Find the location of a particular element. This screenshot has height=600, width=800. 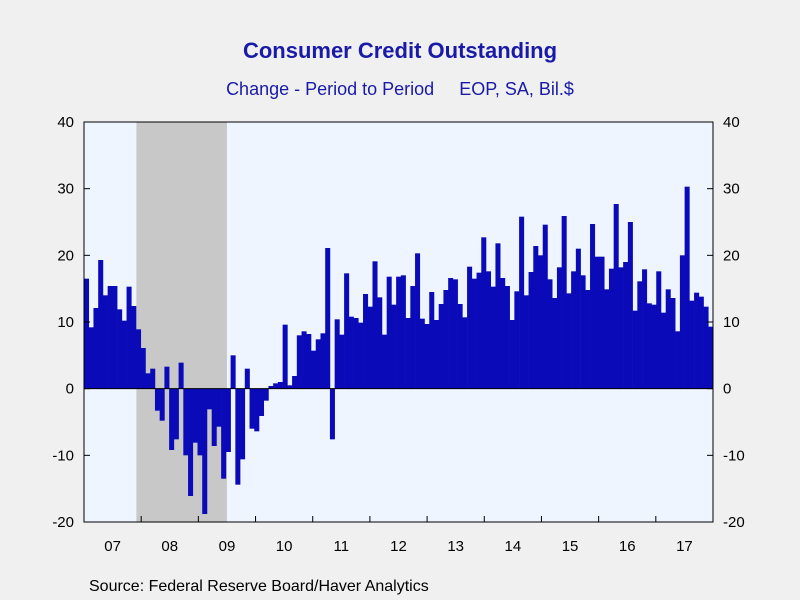

x-tick-label: 14 is located at coordinates (513, 546).